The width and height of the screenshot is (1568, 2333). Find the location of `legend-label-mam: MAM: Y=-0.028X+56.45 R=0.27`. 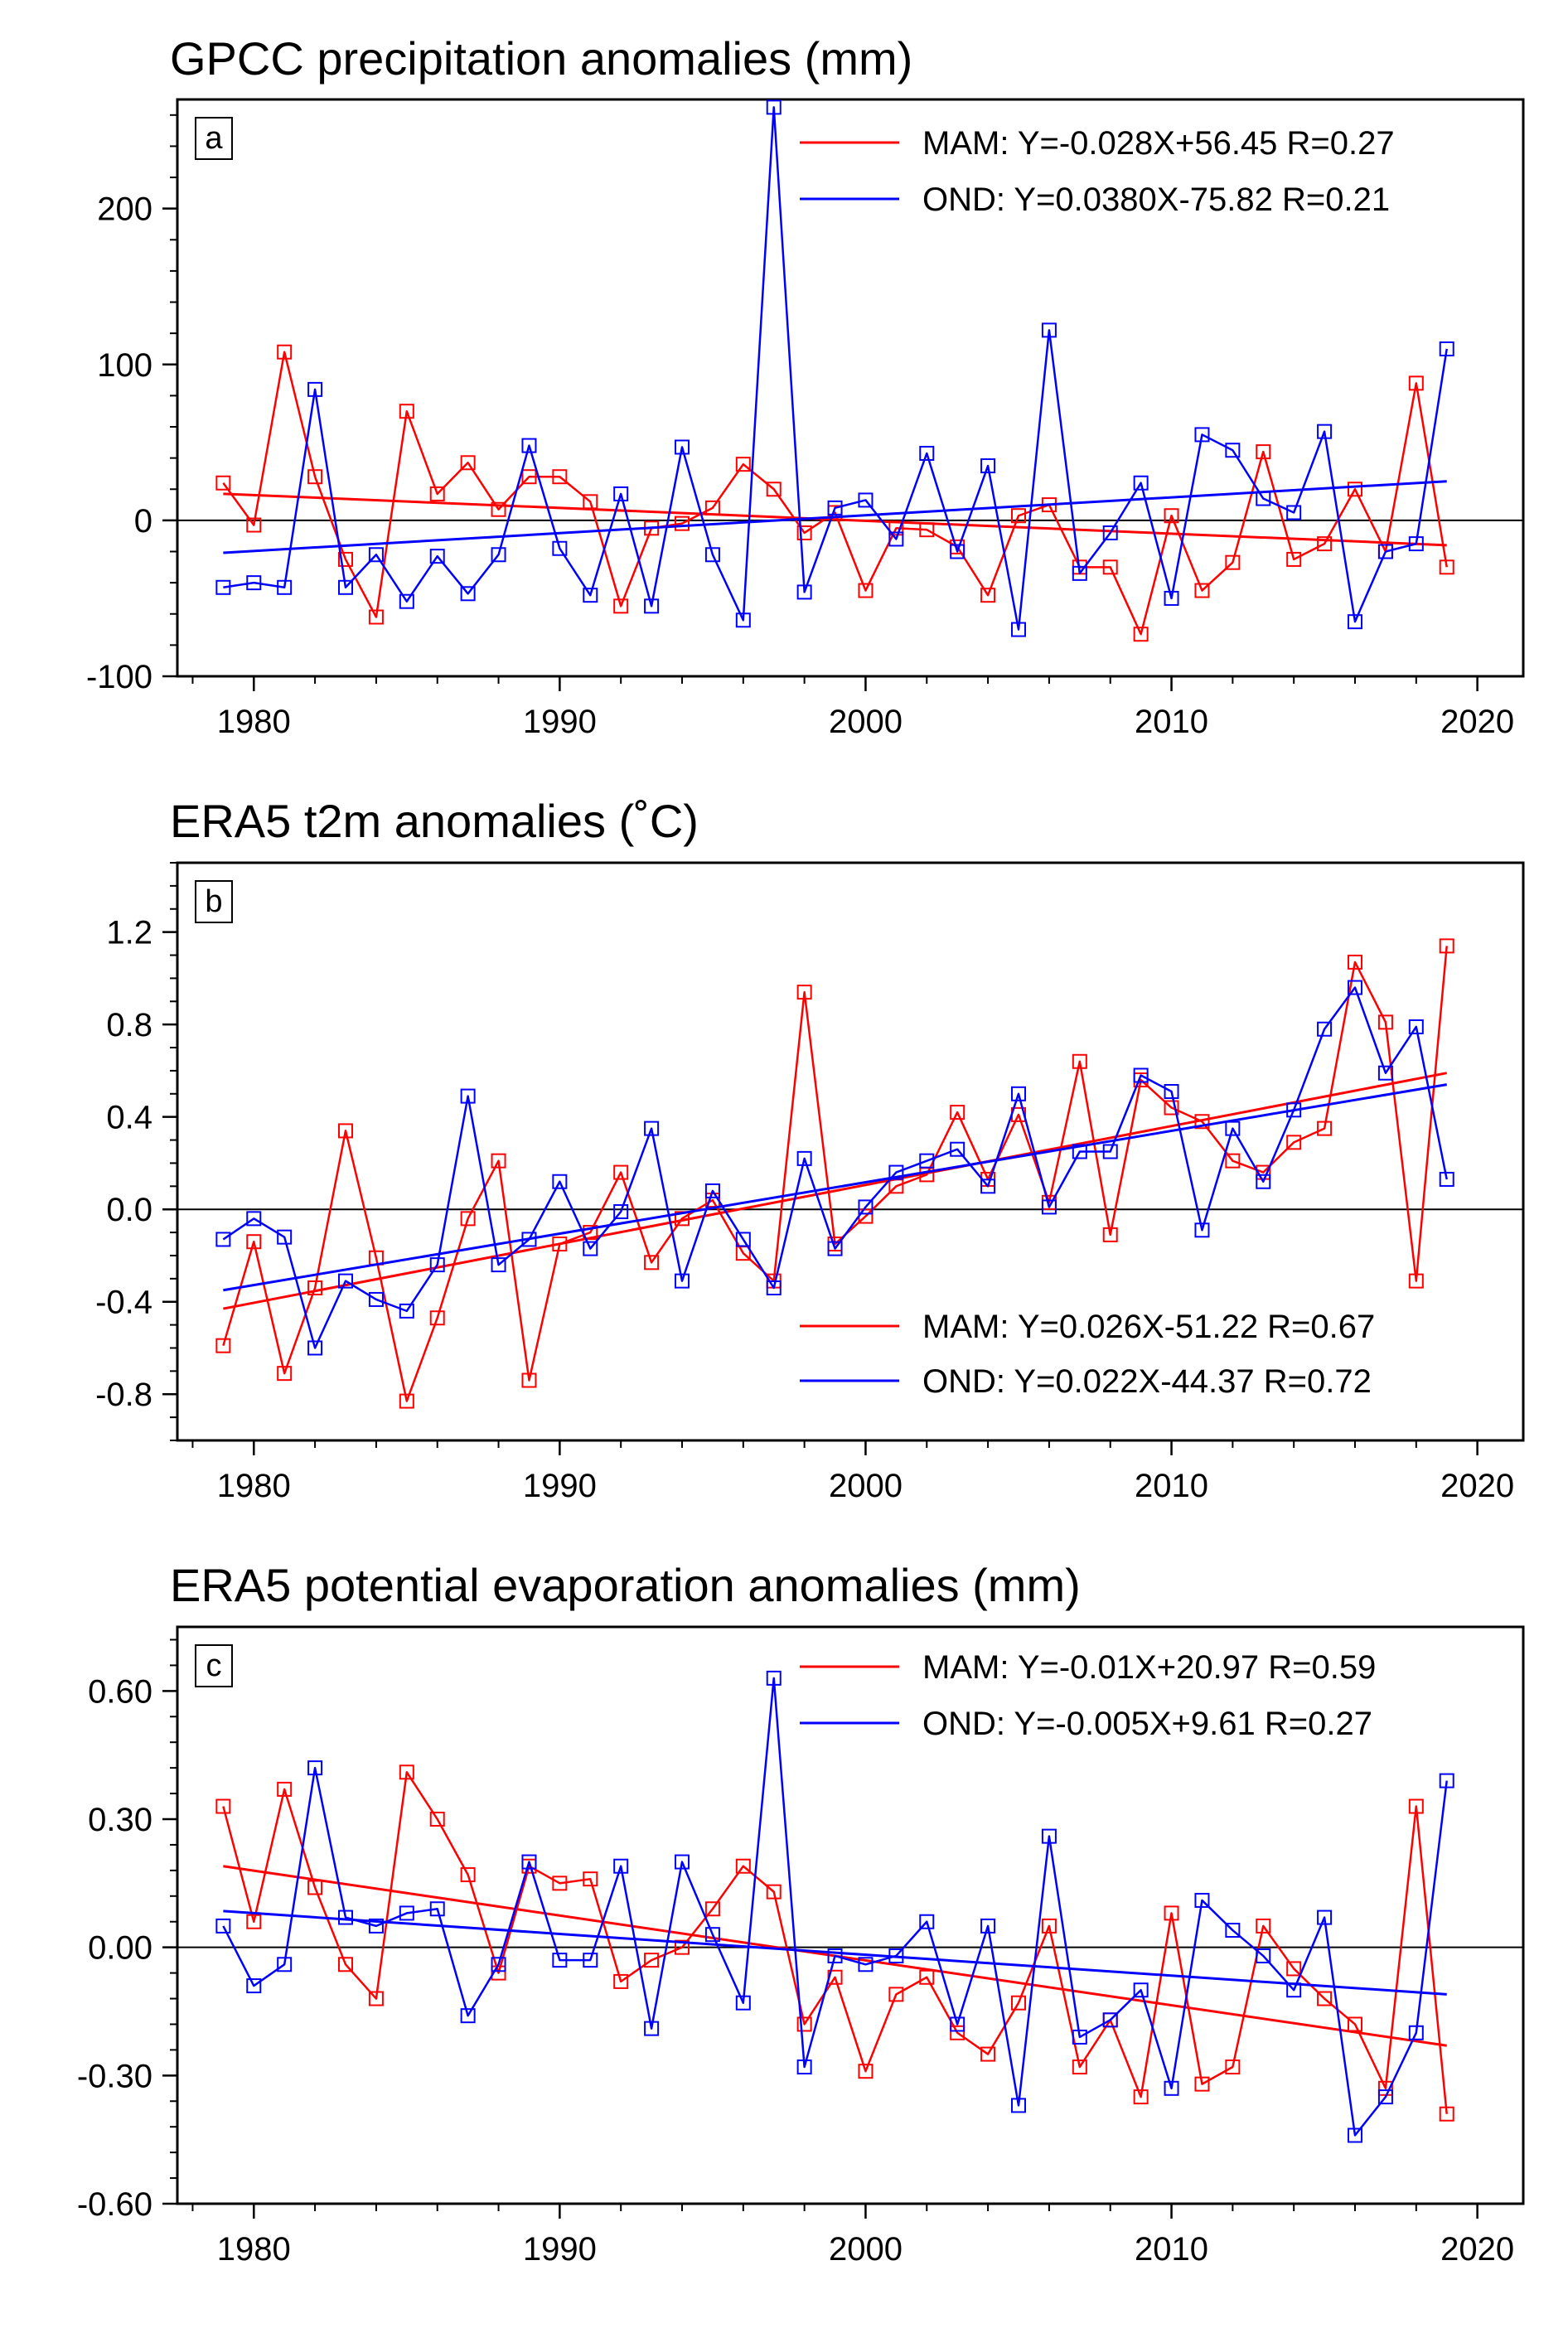

legend-label-mam: MAM: Y=-0.028X+56.45 R=0.27 is located at coordinates (1158, 144).